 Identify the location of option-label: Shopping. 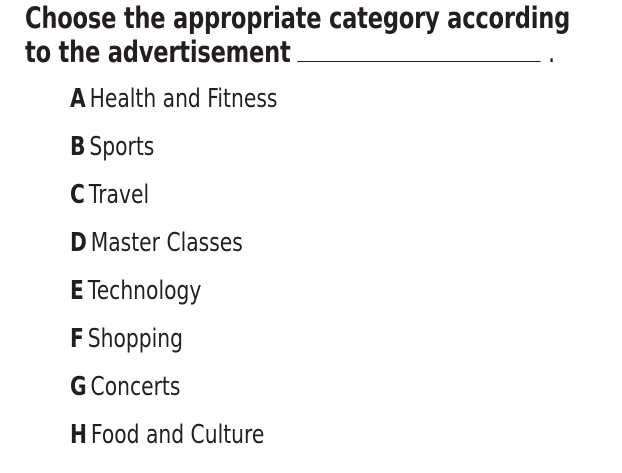
(135, 339).